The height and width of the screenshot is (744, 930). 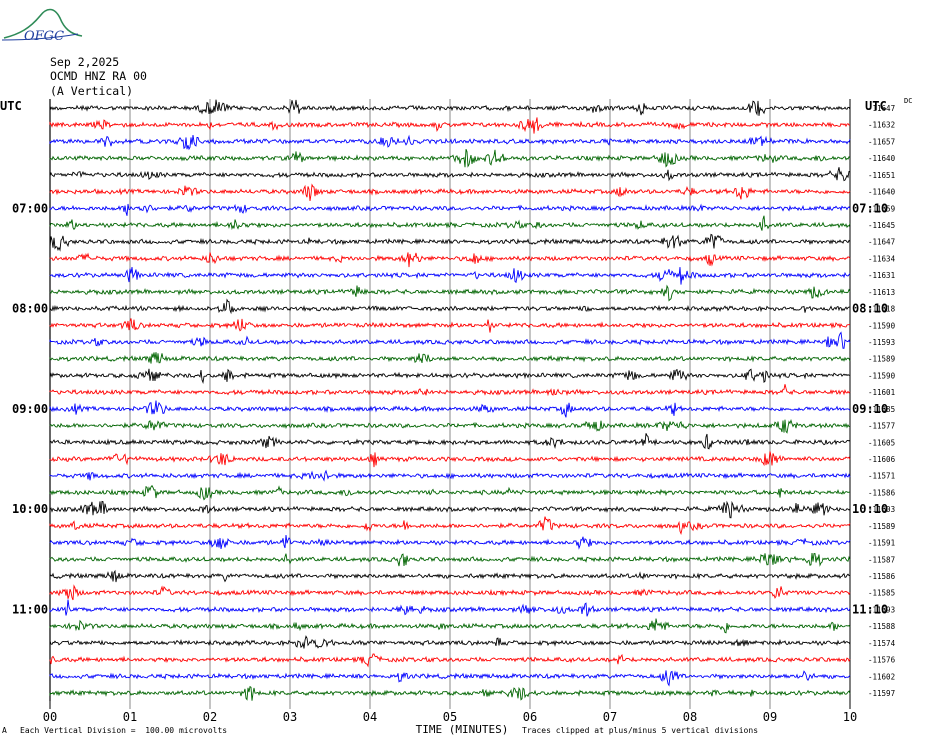 What do you see at coordinates (881, 426) in the screenshot?
I see `dc-offset-label: -11577` at bounding box center [881, 426].